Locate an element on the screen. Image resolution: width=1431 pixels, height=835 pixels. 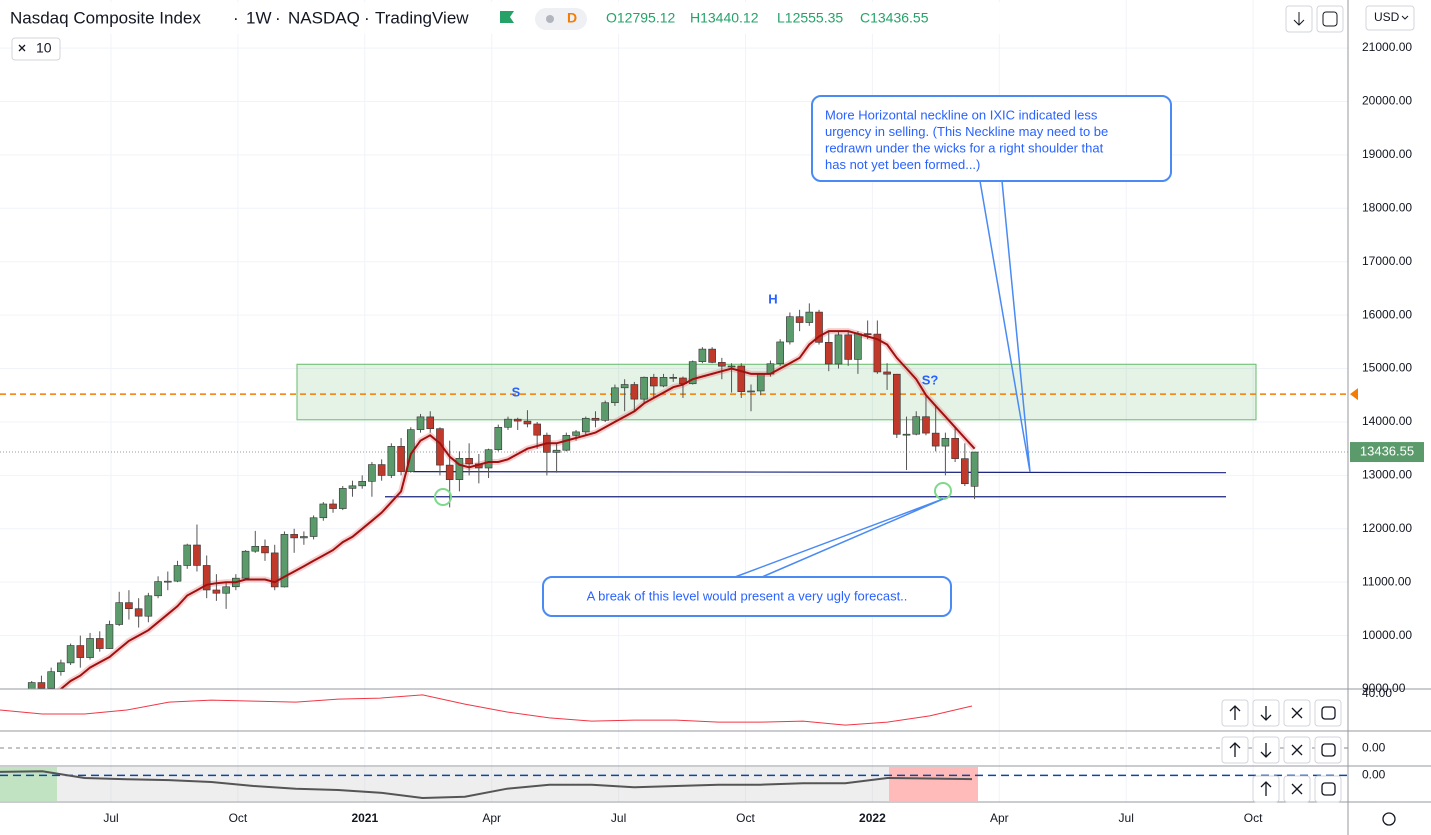
x-tick-label: Jul is located at coordinates (618, 818).